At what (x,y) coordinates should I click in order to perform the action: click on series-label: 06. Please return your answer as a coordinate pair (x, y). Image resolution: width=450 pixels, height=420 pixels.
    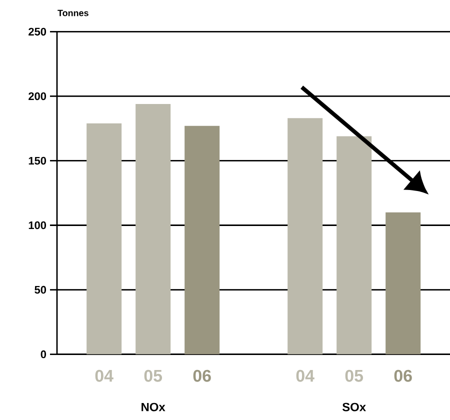
    Looking at the image, I should click on (202, 376).